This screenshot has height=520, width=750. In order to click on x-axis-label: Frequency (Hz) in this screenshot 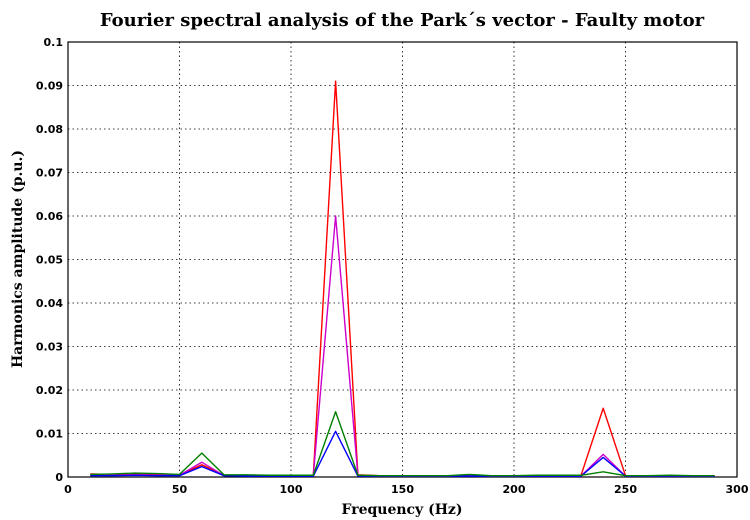, I will do `click(402, 510)`.